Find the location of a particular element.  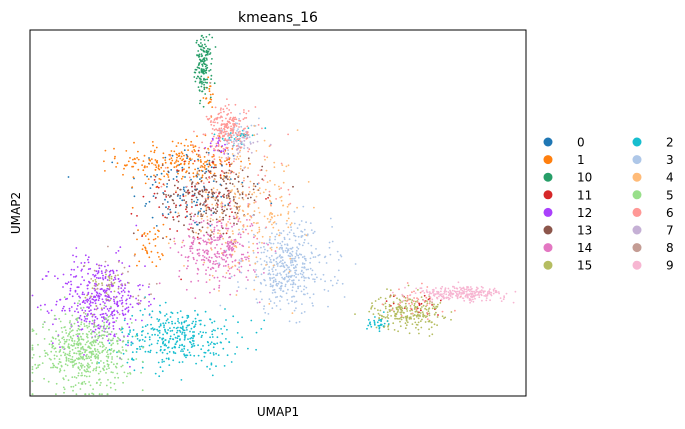

legend-label: 13 is located at coordinates (584, 231).